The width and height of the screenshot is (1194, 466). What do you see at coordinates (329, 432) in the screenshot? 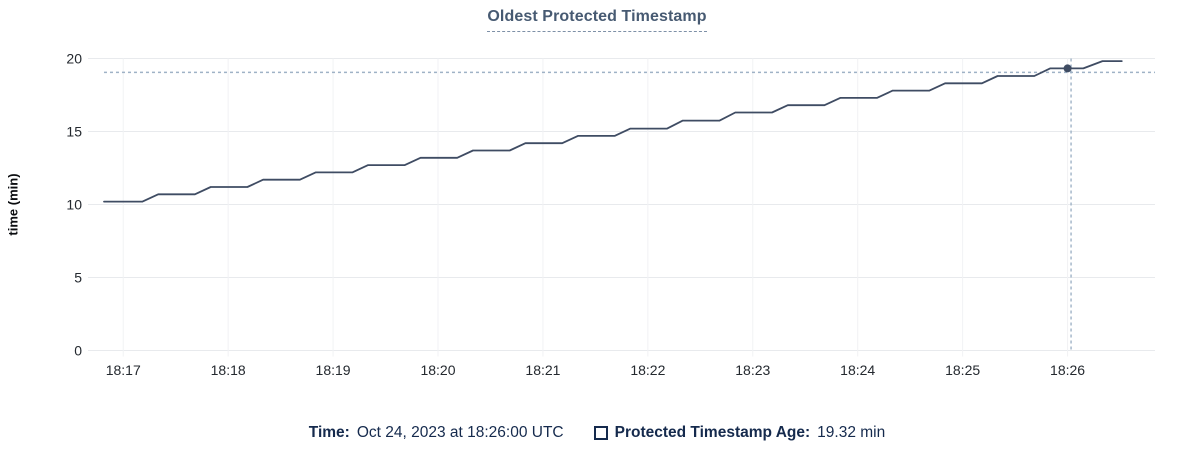
I see `tooltip-time-label: Time:` at bounding box center [329, 432].